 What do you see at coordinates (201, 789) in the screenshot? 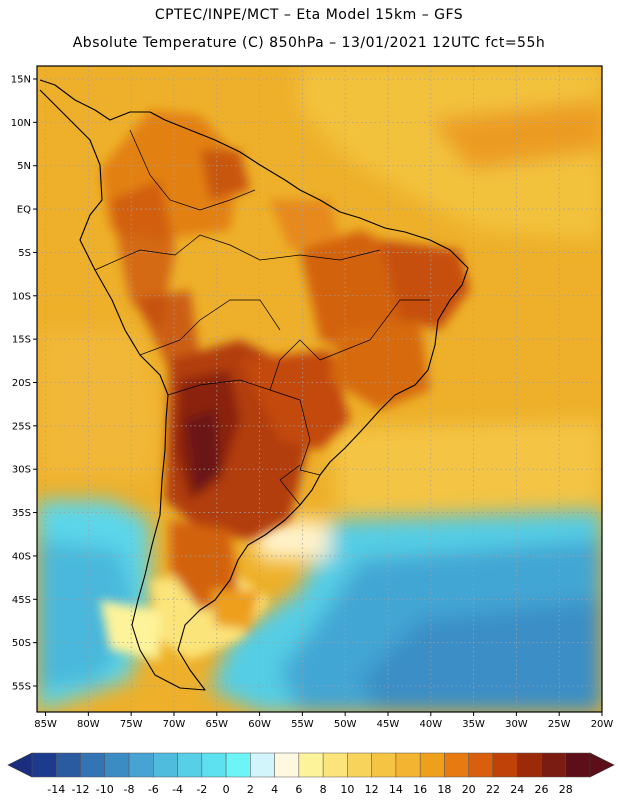
I see `colorbar-label: -2` at bounding box center [201, 789].